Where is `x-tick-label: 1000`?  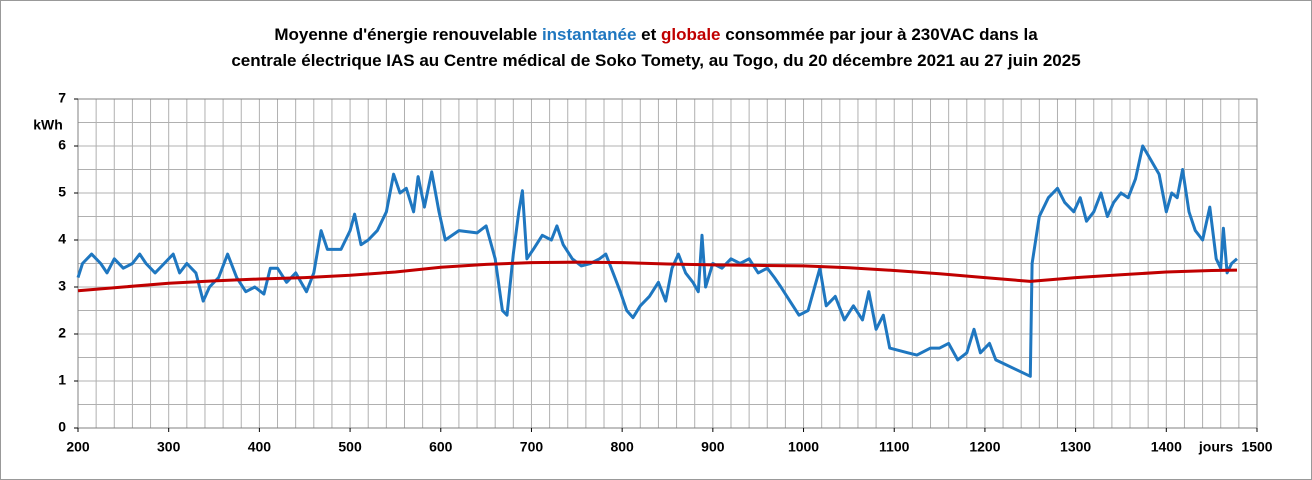 x-tick-label: 1000 is located at coordinates (803, 447).